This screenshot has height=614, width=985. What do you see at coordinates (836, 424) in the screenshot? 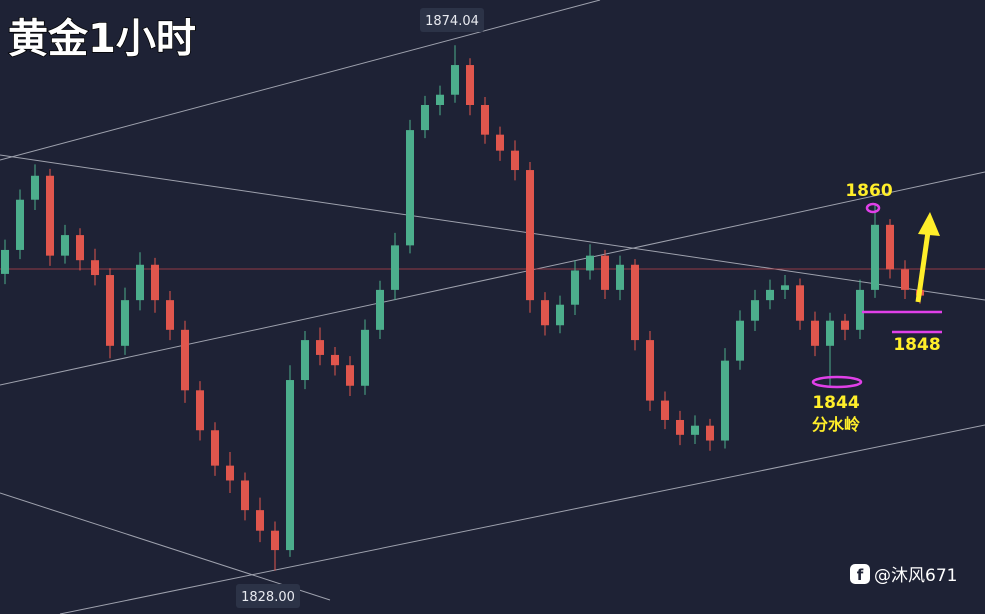
I see `annotation: 分水岭` at bounding box center [836, 424].